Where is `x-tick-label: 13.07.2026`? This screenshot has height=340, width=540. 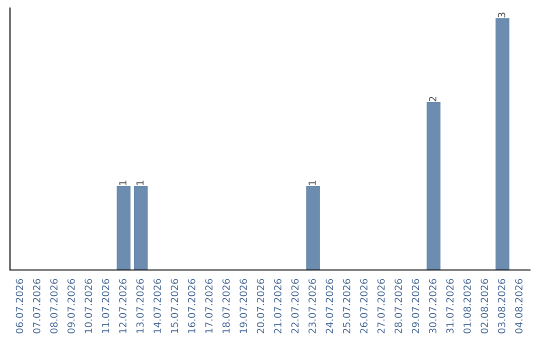
x-tick-label: 13.07.2026 is located at coordinates (140, 305).